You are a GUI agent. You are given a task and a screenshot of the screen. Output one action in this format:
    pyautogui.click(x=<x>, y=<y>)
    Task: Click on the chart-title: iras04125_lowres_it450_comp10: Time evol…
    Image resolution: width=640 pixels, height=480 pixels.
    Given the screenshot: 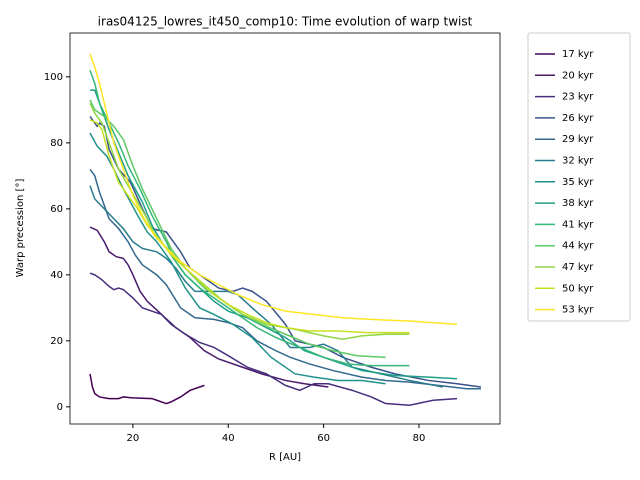 What is the action you would take?
    pyautogui.click(x=285, y=22)
    